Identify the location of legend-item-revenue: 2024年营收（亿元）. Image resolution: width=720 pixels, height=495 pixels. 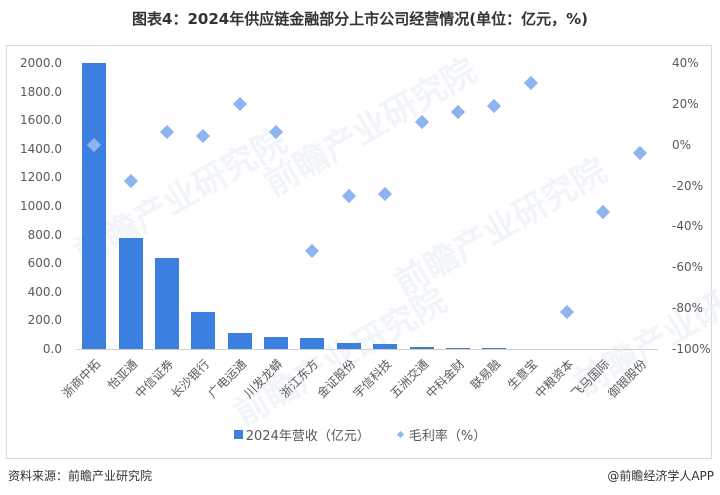
(301, 434).